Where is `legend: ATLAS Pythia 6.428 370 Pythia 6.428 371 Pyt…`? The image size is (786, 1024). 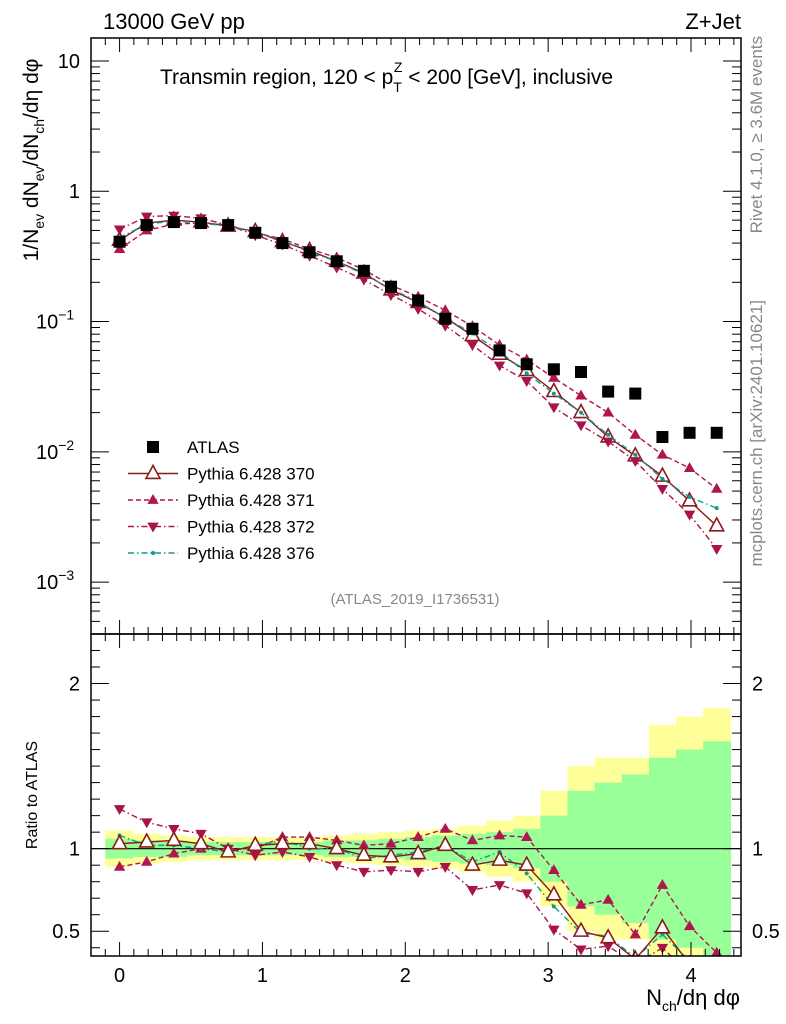 legend: ATLAS Pythia 6.428 370 Pythia 6.428 371 Pyt… is located at coordinates (221, 500).